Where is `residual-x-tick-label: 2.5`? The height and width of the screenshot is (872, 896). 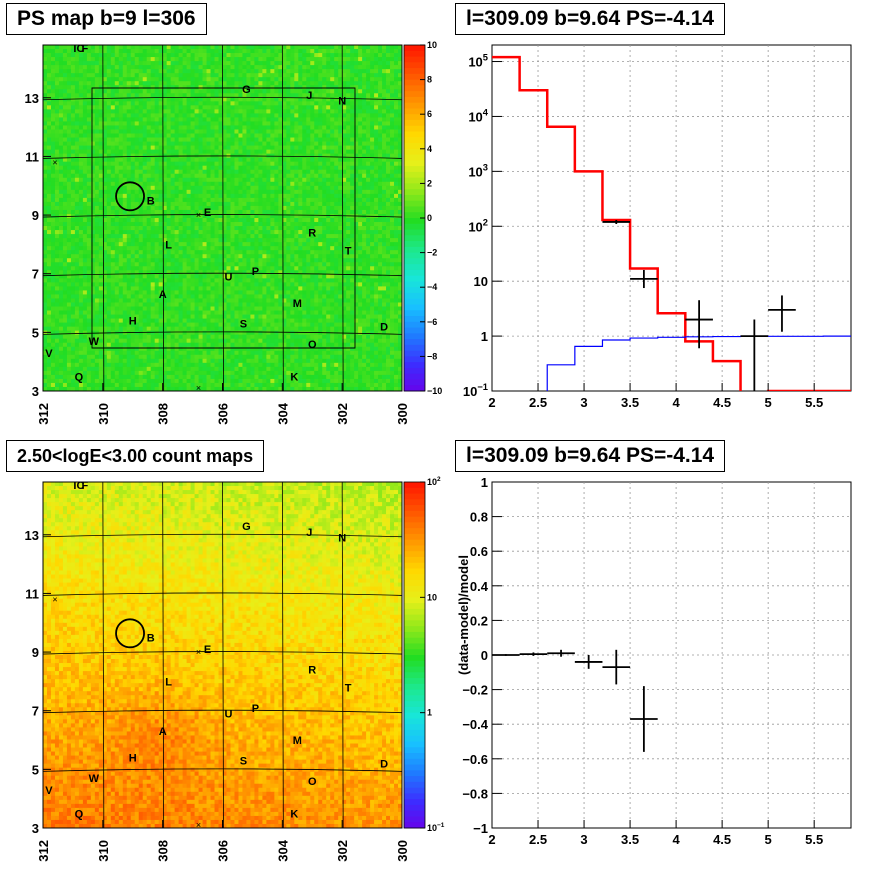 residual-x-tick-label: 2.5 is located at coordinates (538, 839).